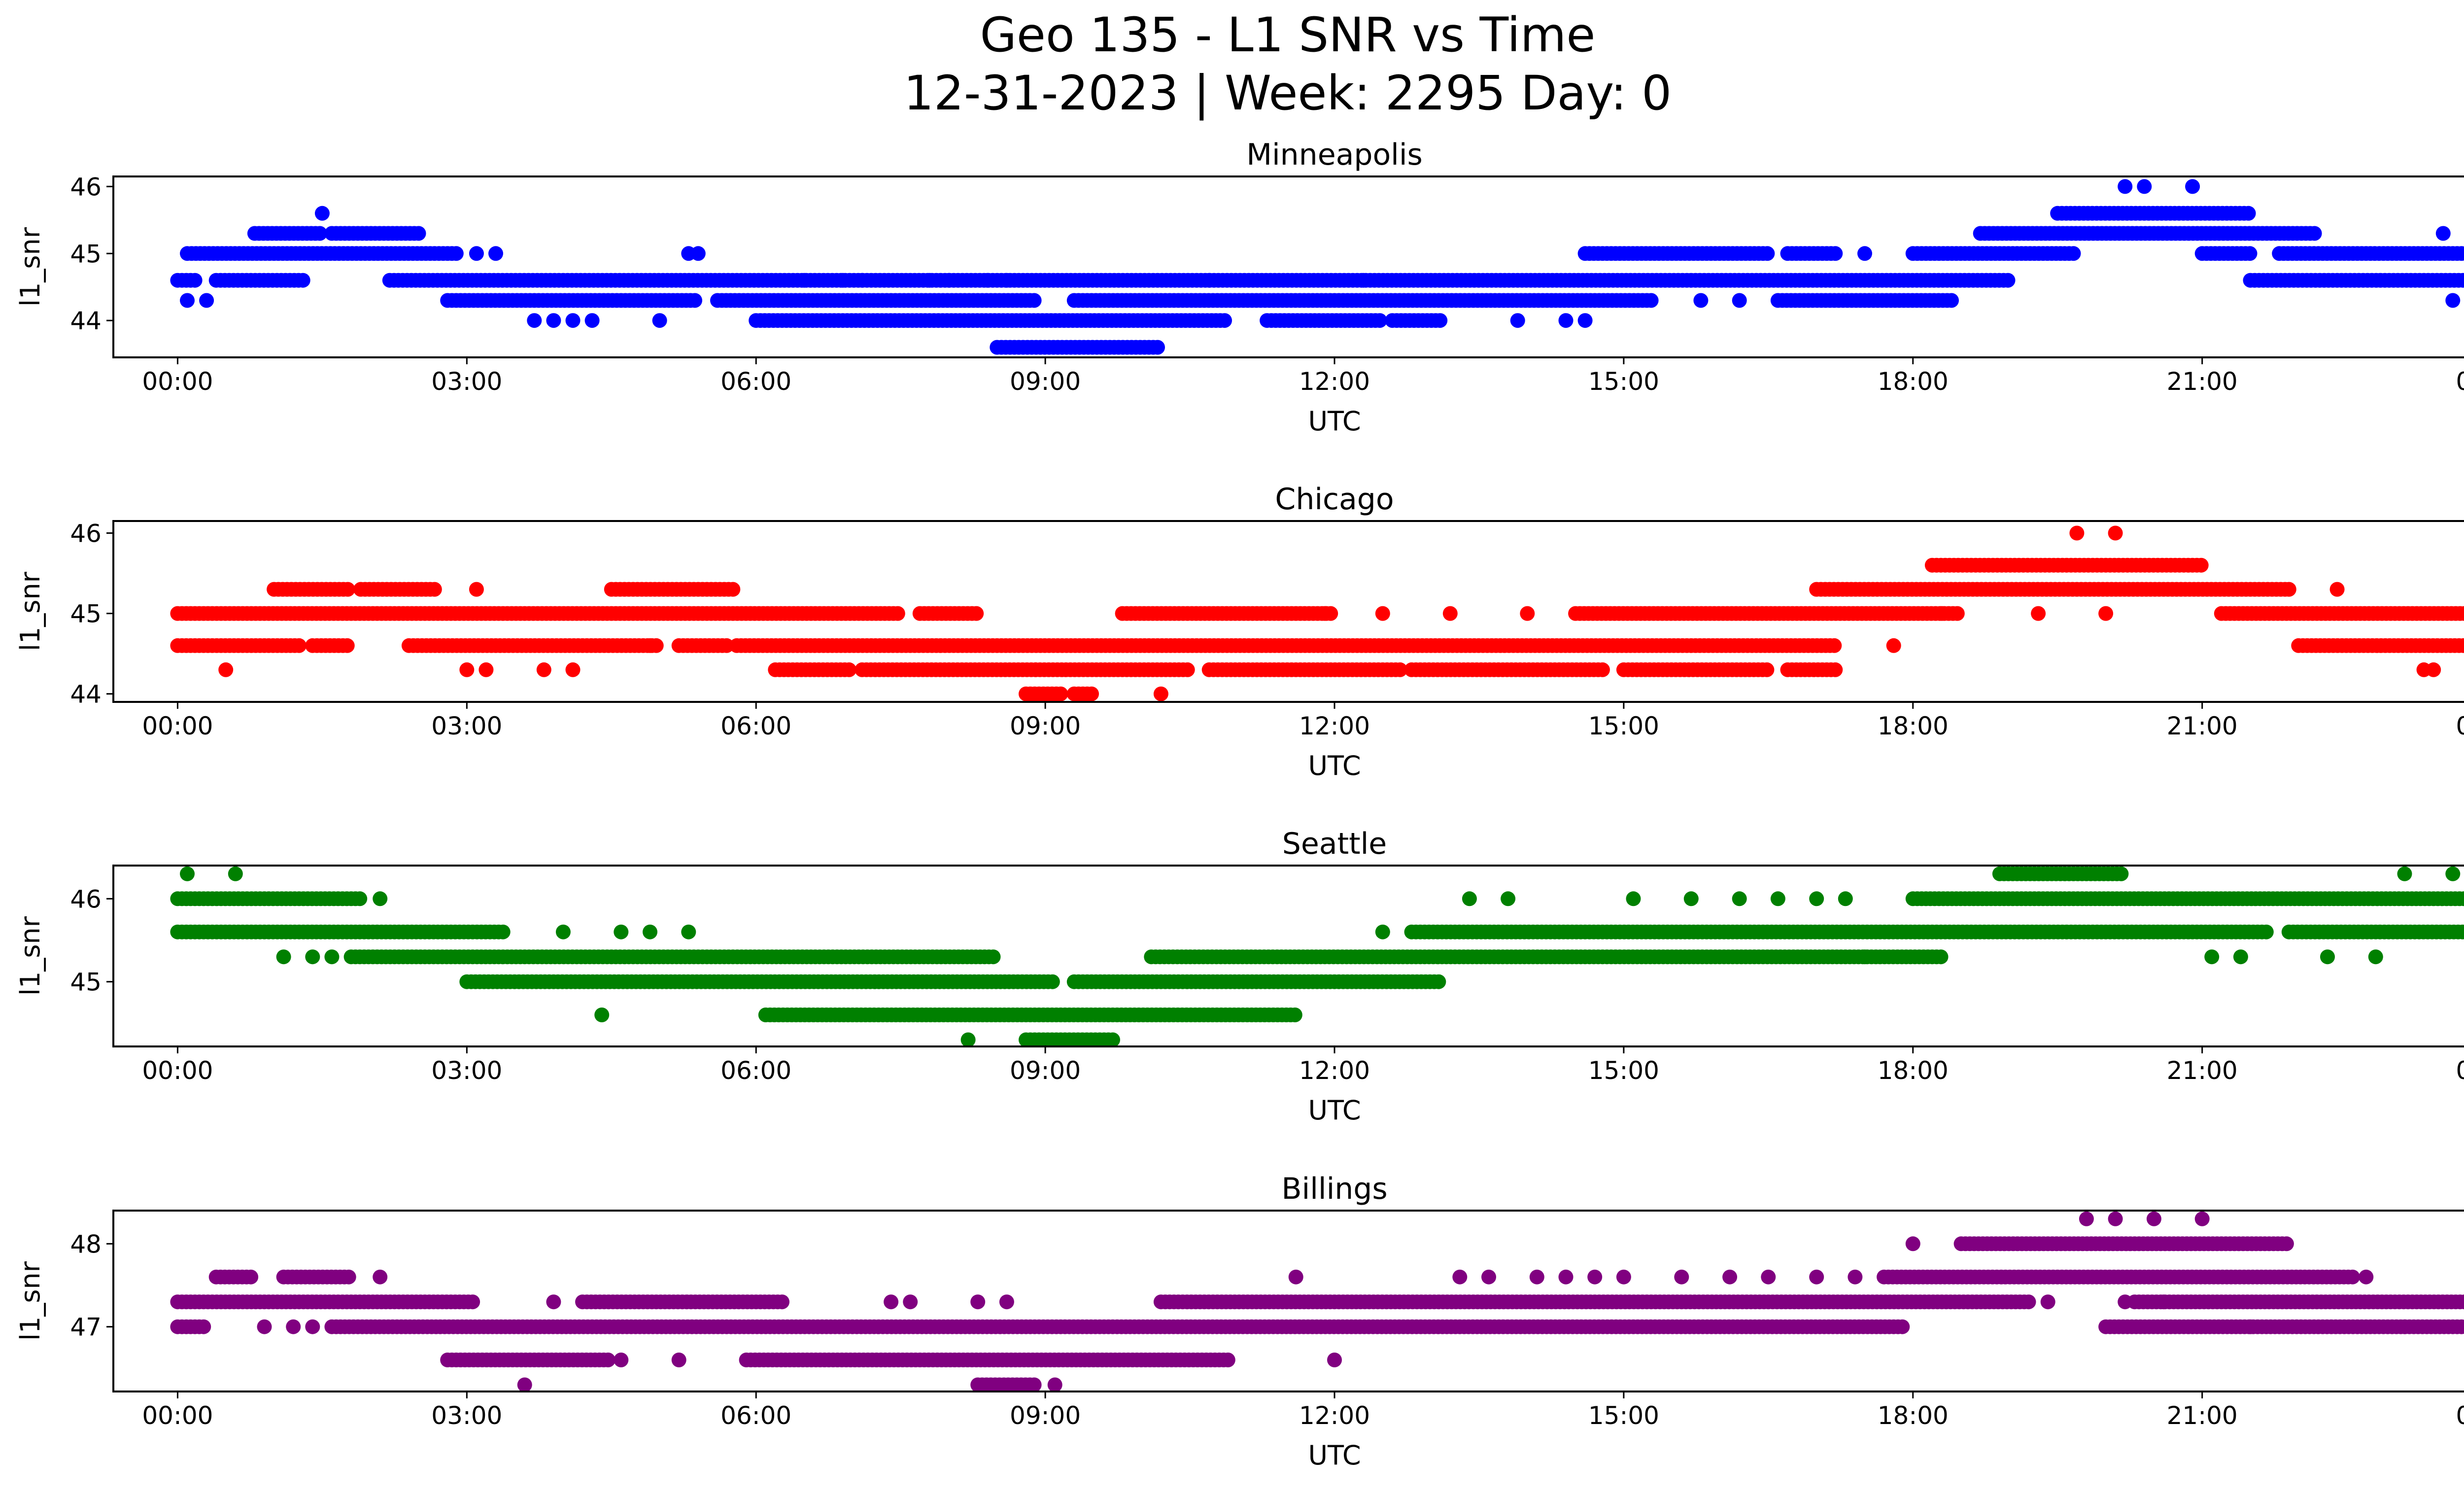 The width and height of the screenshot is (2464, 1495). I want to click on y-tick-label: 46, so click(86, 899).